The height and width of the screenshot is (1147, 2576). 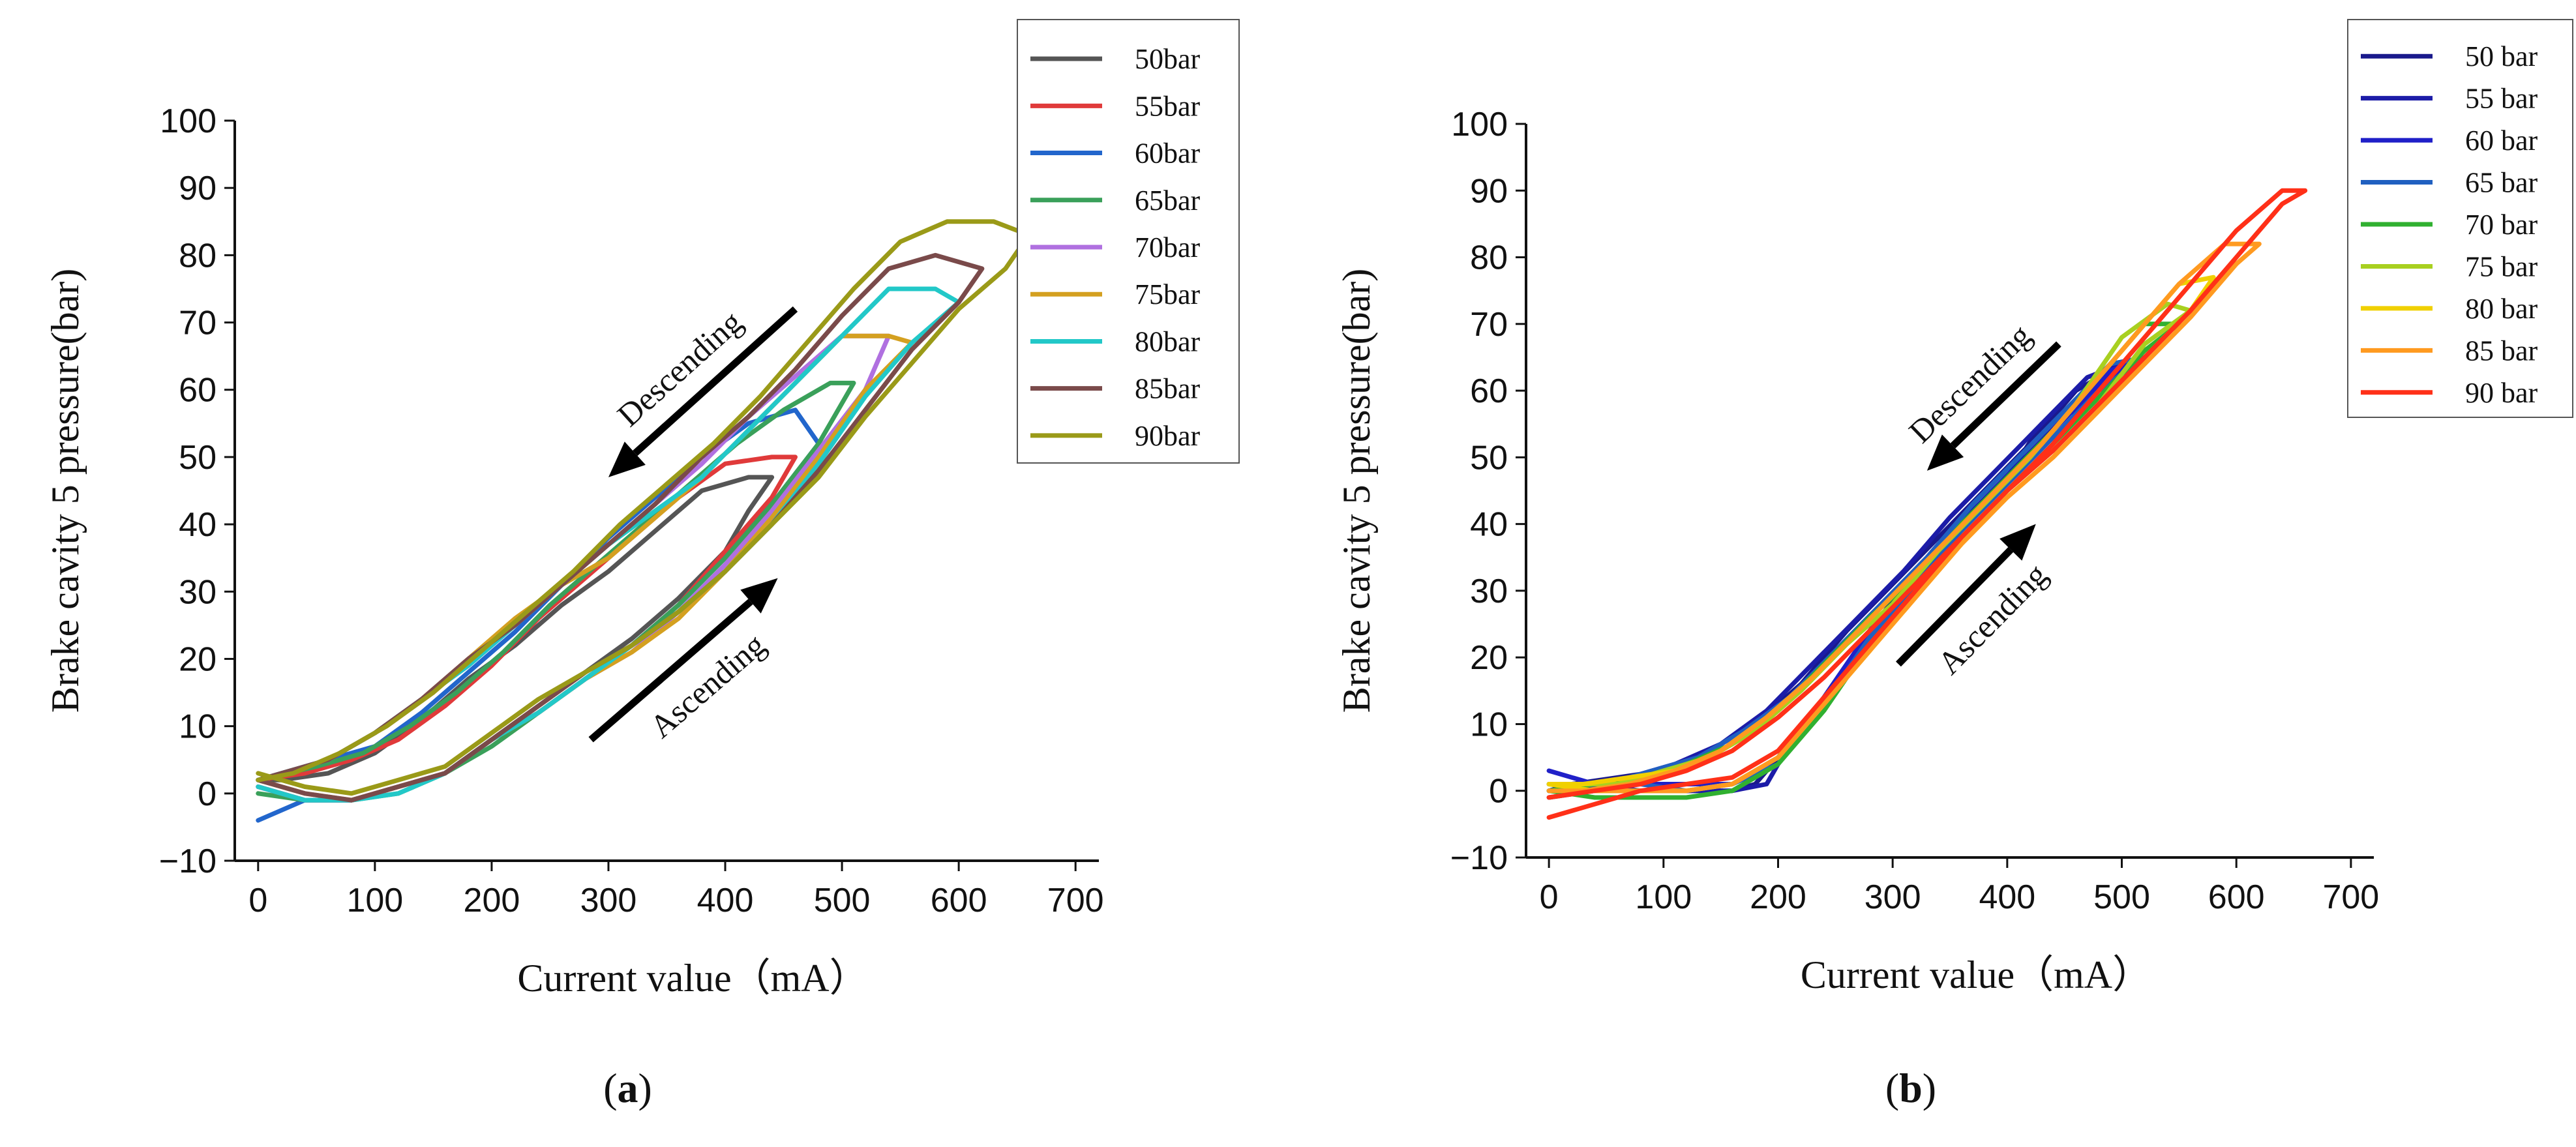 I want to click on legend-label: 65 bar, so click(x=2501, y=183).